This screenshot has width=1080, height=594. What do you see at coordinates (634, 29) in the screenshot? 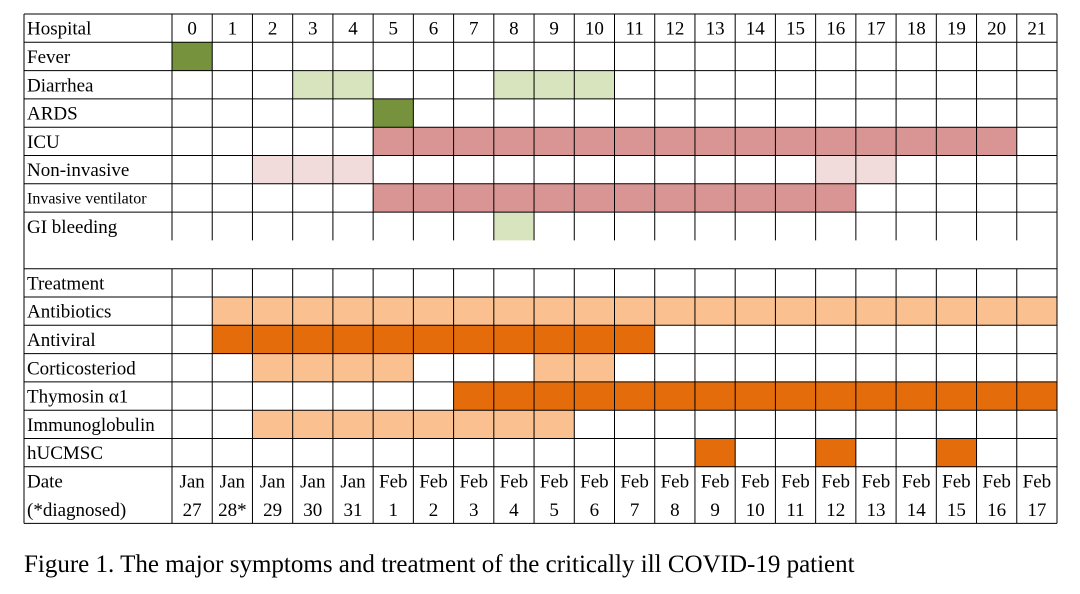
I see `hospital-day-11: 11` at bounding box center [634, 29].